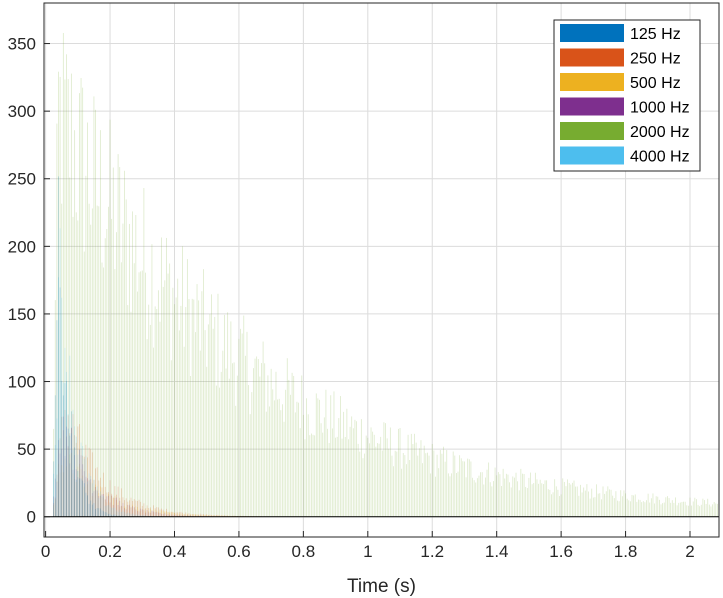 The height and width of the screenshot is (598, 723). What do you see at coordinates (22, 382) in the screenshot?
I see `y-tick-label: 100` at bounding box center [22, 382].